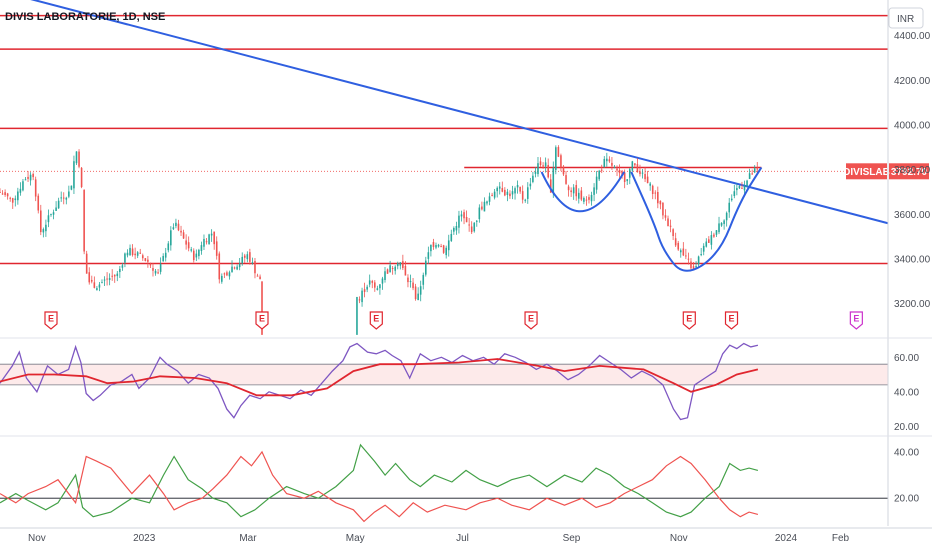 The image size is (932, 550). Describe the element at coordinates (689, 319) in the screenshot. I see `earnings-marker-4-label: E` at that location.